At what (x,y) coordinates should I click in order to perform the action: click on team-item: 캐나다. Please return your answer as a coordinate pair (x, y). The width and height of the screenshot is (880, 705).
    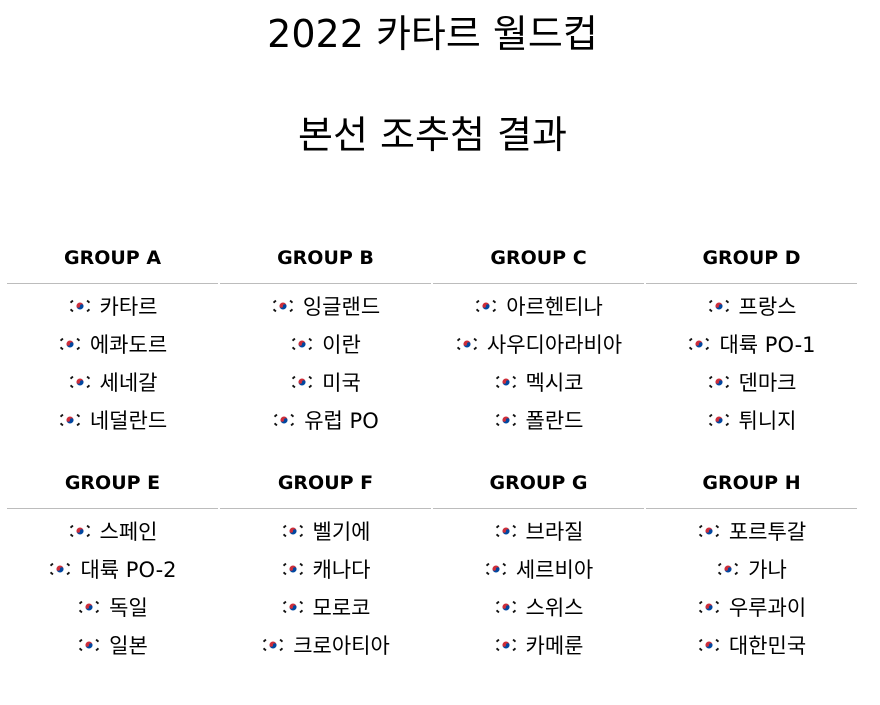
    Looking at the image, I should click on (325, 569).